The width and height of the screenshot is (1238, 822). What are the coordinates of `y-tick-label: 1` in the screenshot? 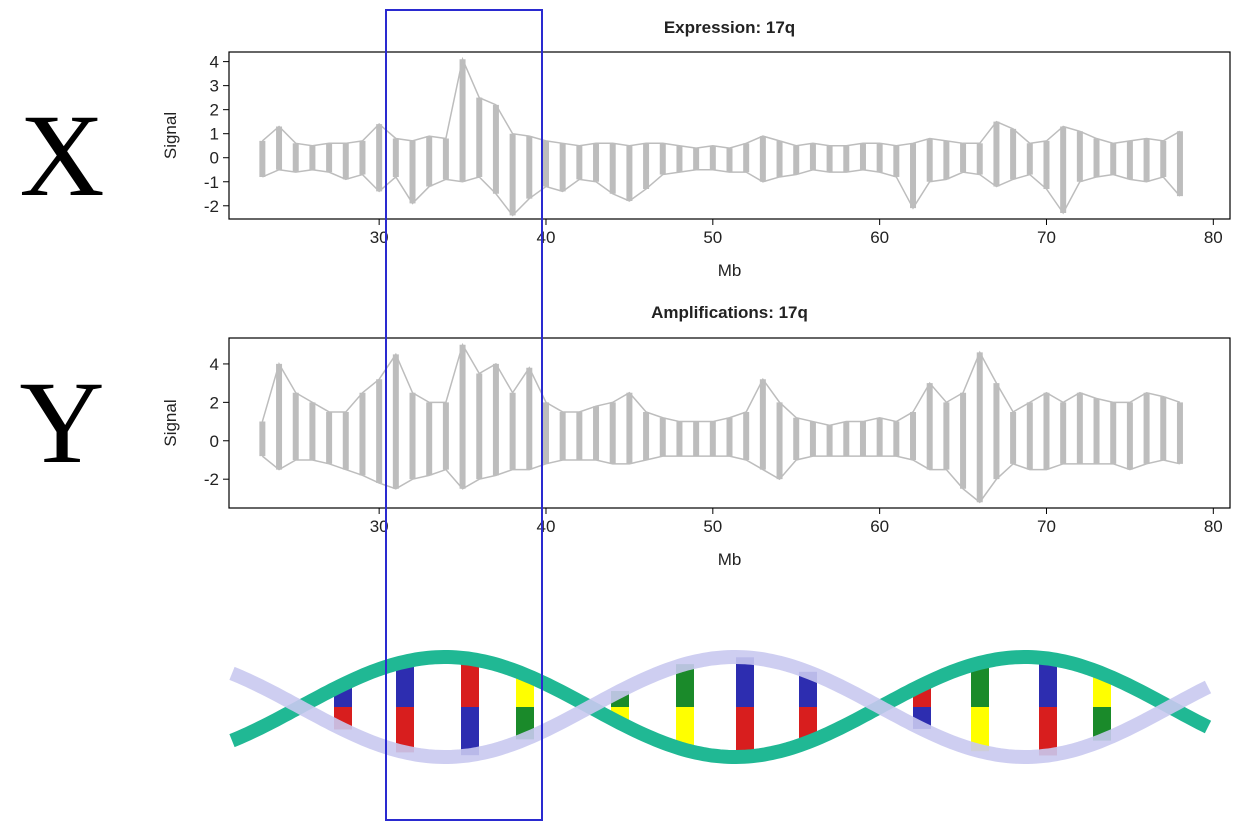 It's located at (214, 134).